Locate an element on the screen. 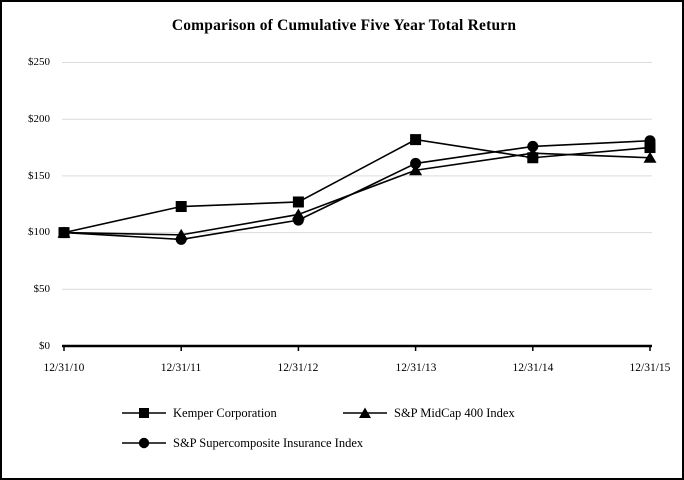 Image resolution: width=684 pixels, height=480 pixels. y-axis-tick-label: $100 is located at coordinates (39, 232).